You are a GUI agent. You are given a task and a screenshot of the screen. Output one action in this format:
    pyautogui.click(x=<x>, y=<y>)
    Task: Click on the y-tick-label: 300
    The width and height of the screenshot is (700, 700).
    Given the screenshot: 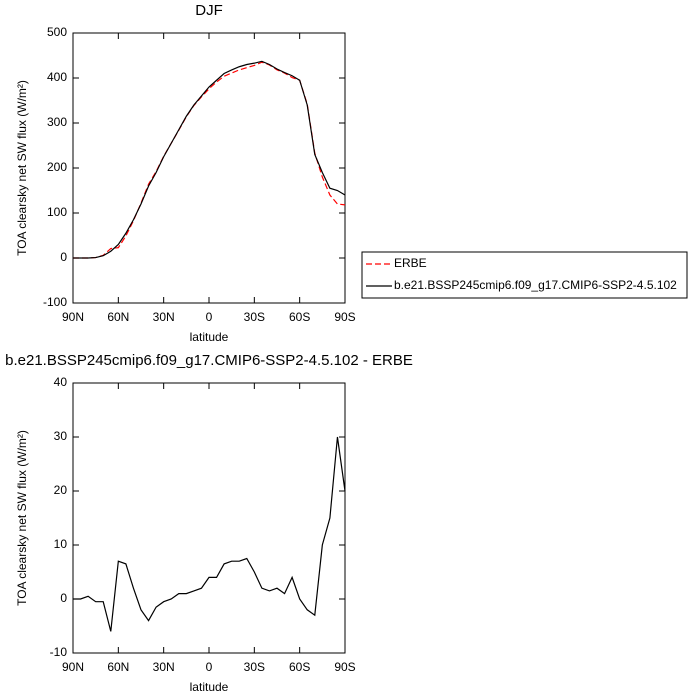 What is the action you would take?
    pyautogui.click(x=57, y=122)
    